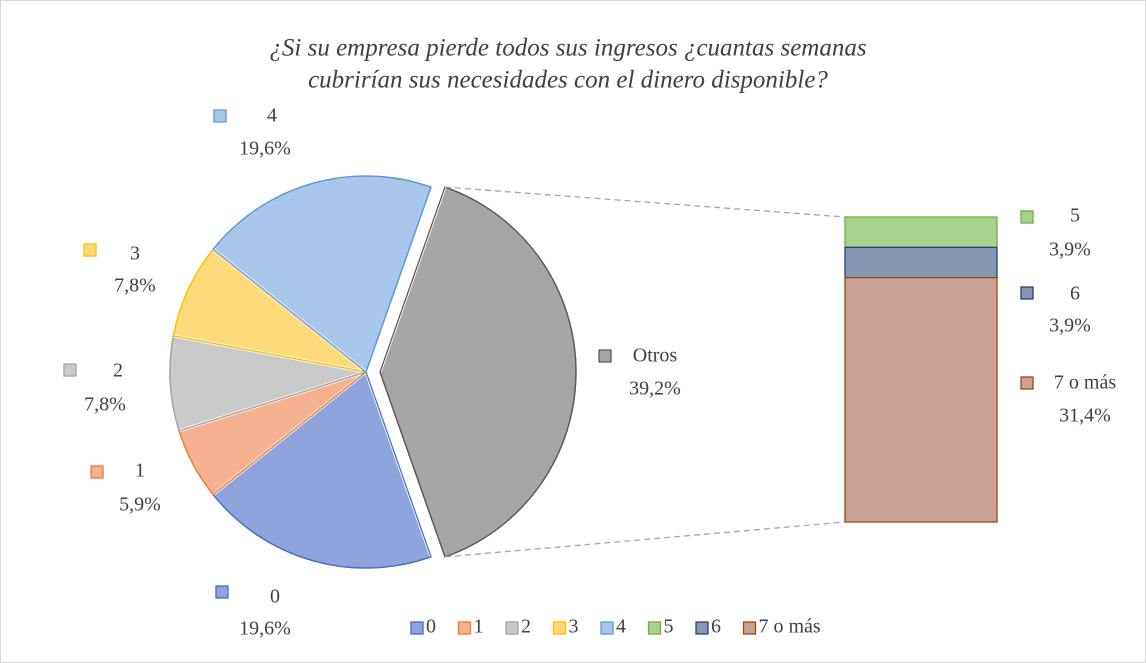  What do you see at coordinates (1075, 216) in the screenshot?
I see `data-label-name: 5` at bounding box center [1075, 216].